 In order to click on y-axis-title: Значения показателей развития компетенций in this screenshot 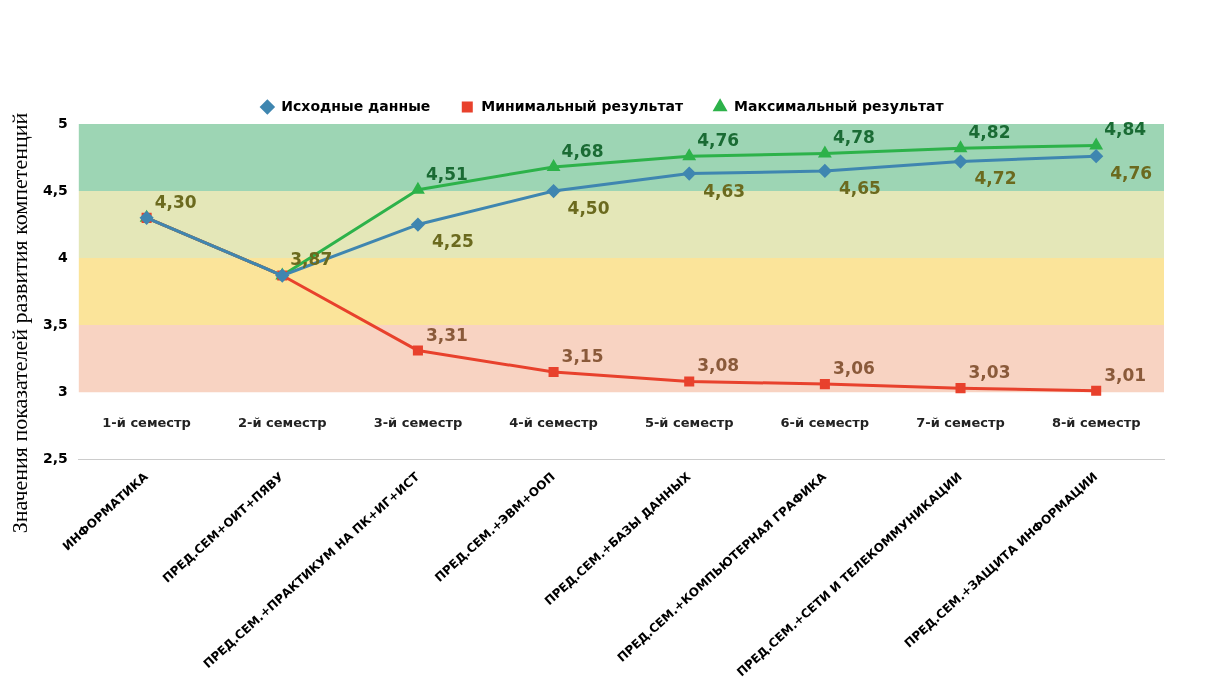, I will do `click(20, 323)`.